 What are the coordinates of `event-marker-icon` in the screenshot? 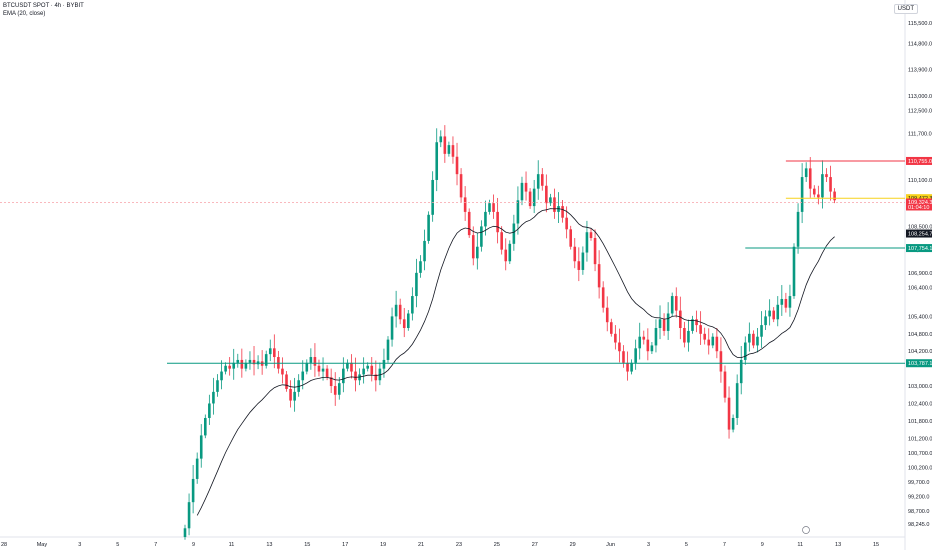 It's located at (806, 530).